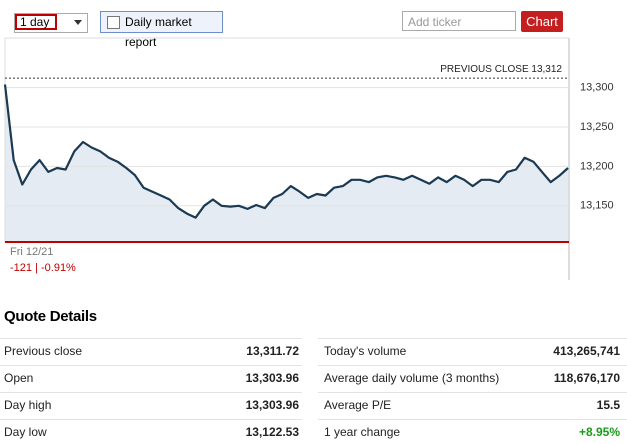 This screenshot has height=444, width=627. I want to click on y-tick-label: 13,250, so click(597, 127).